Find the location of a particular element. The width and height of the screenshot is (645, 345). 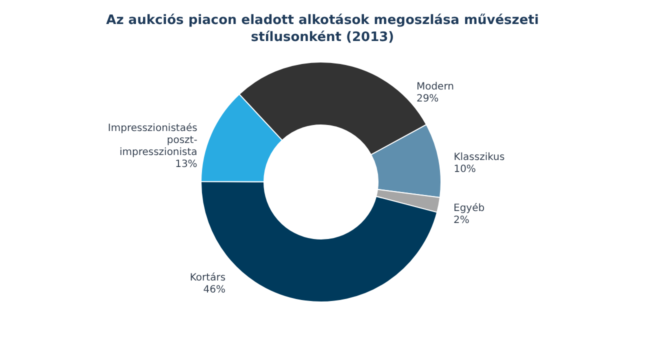

text: Az aukciós piacon eladott alkotások megoszlása művészeti is located at coordinates (322, 20).